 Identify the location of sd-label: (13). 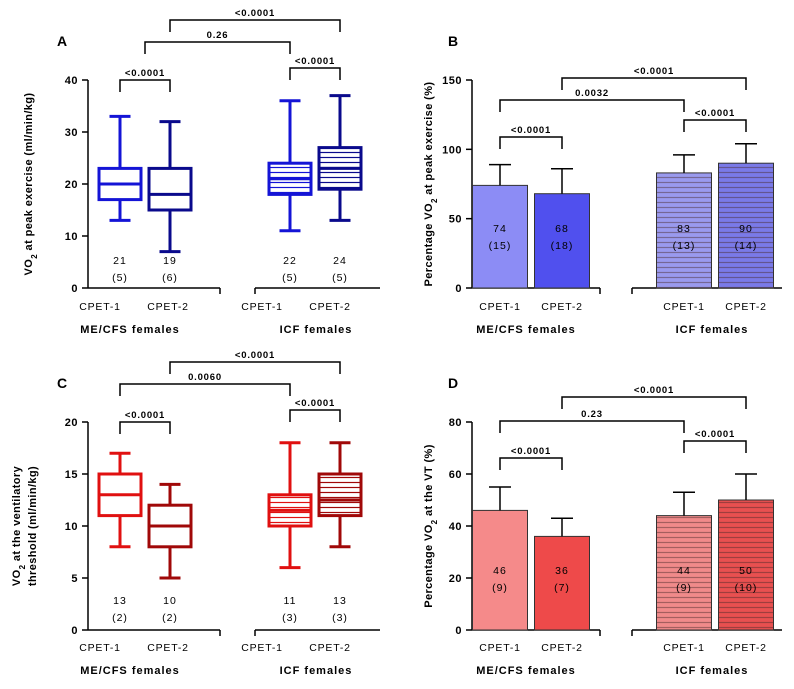
(684, 246).